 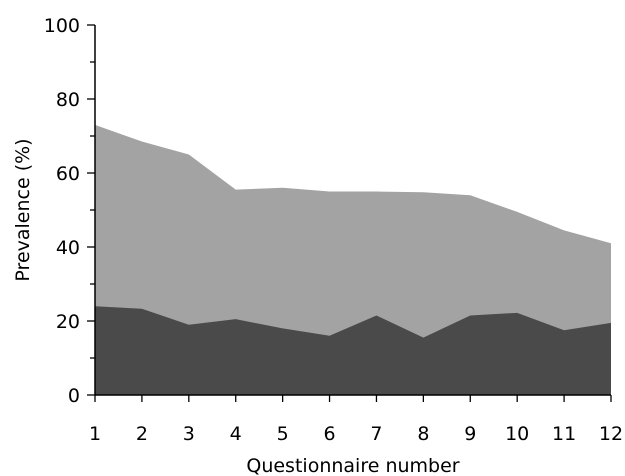 I want to click on x-tick-label: 1, so click(x=95, y=434).